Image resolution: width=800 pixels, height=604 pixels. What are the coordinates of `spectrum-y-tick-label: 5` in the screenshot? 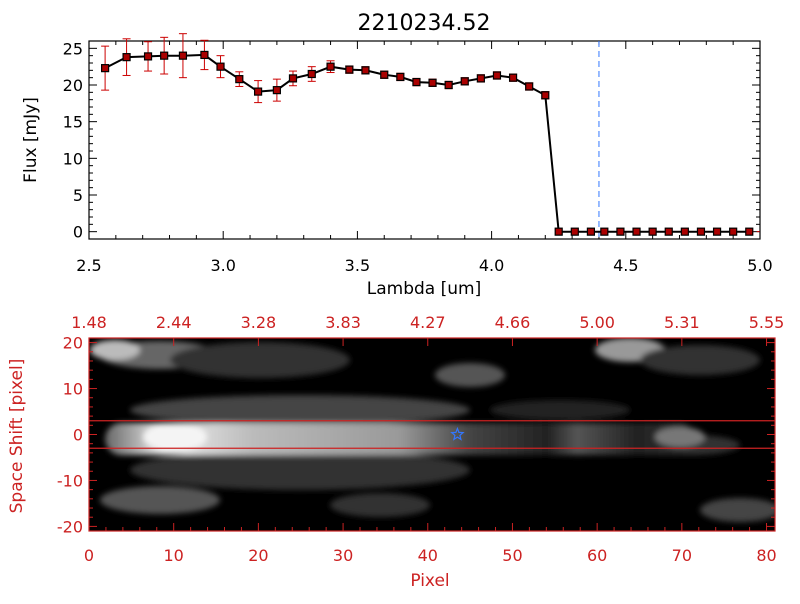 It's located at (78, 195).